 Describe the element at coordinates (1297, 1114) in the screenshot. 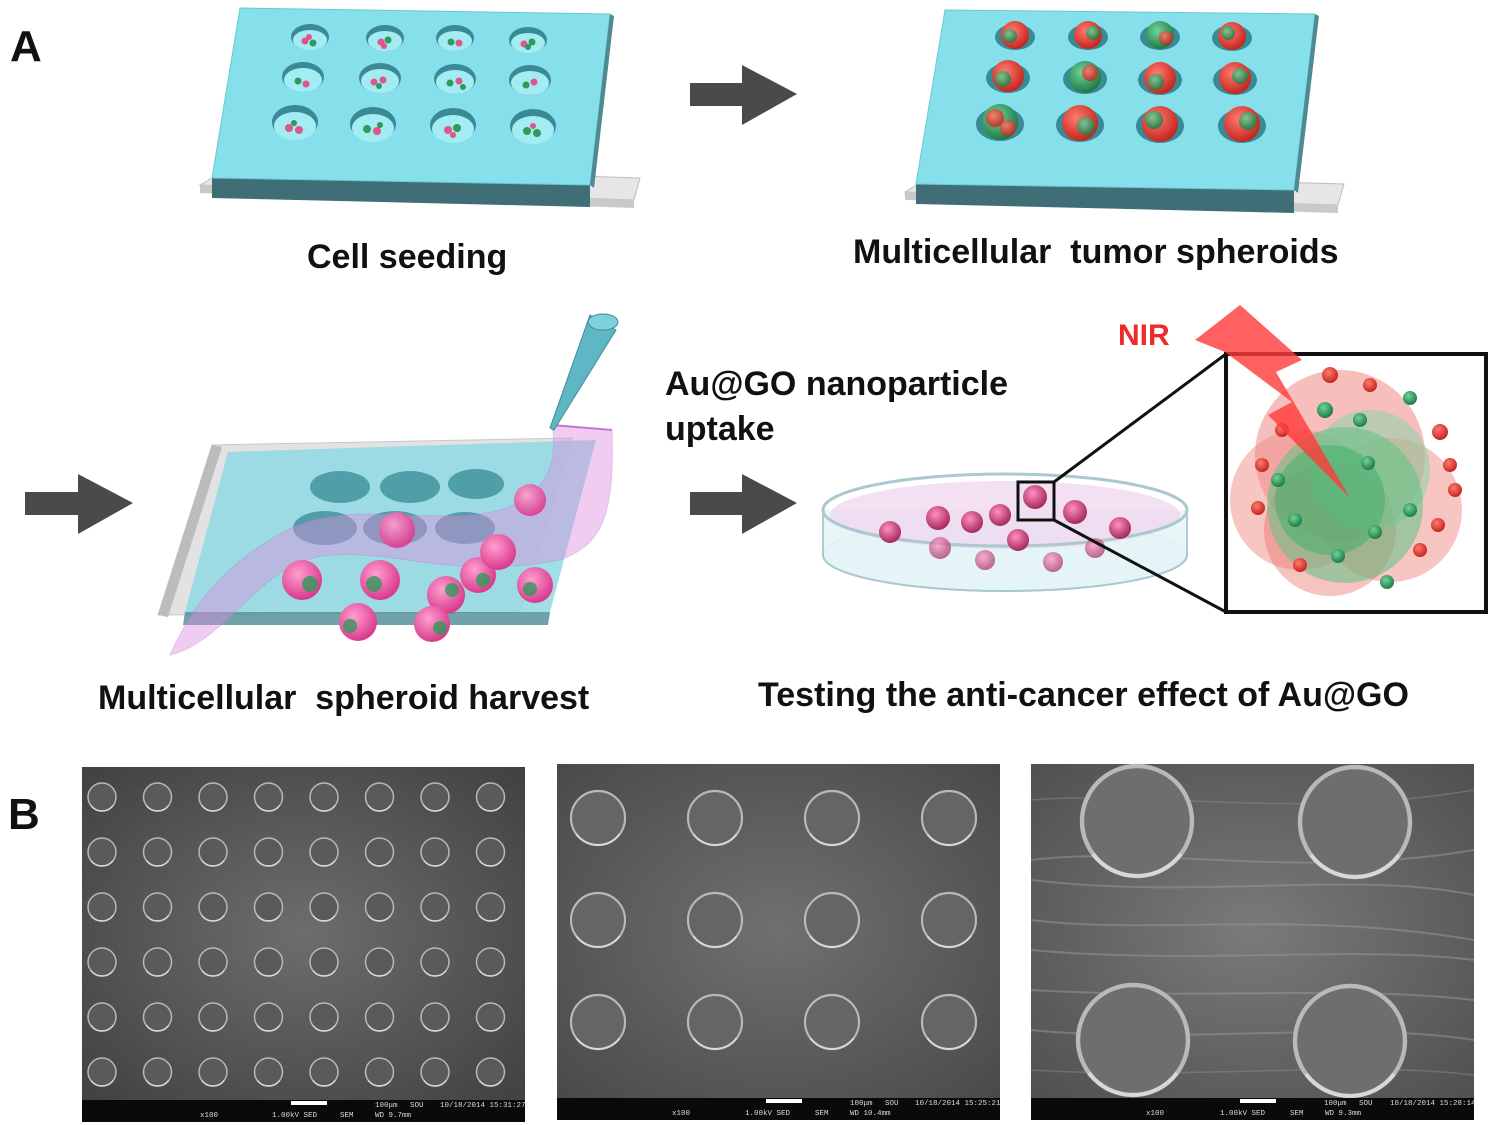

I see `sem-3-mode: SEM` at that location.